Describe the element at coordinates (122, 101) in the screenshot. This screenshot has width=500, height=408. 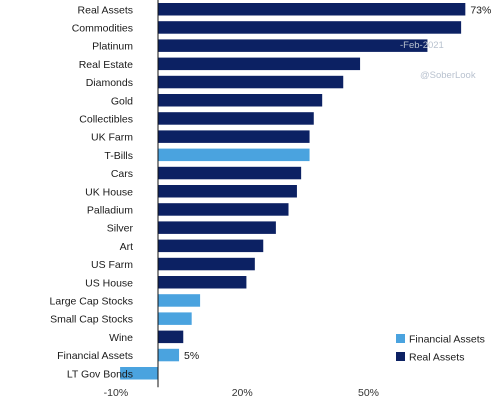
I see `category-label-gold: Gold` at that location.